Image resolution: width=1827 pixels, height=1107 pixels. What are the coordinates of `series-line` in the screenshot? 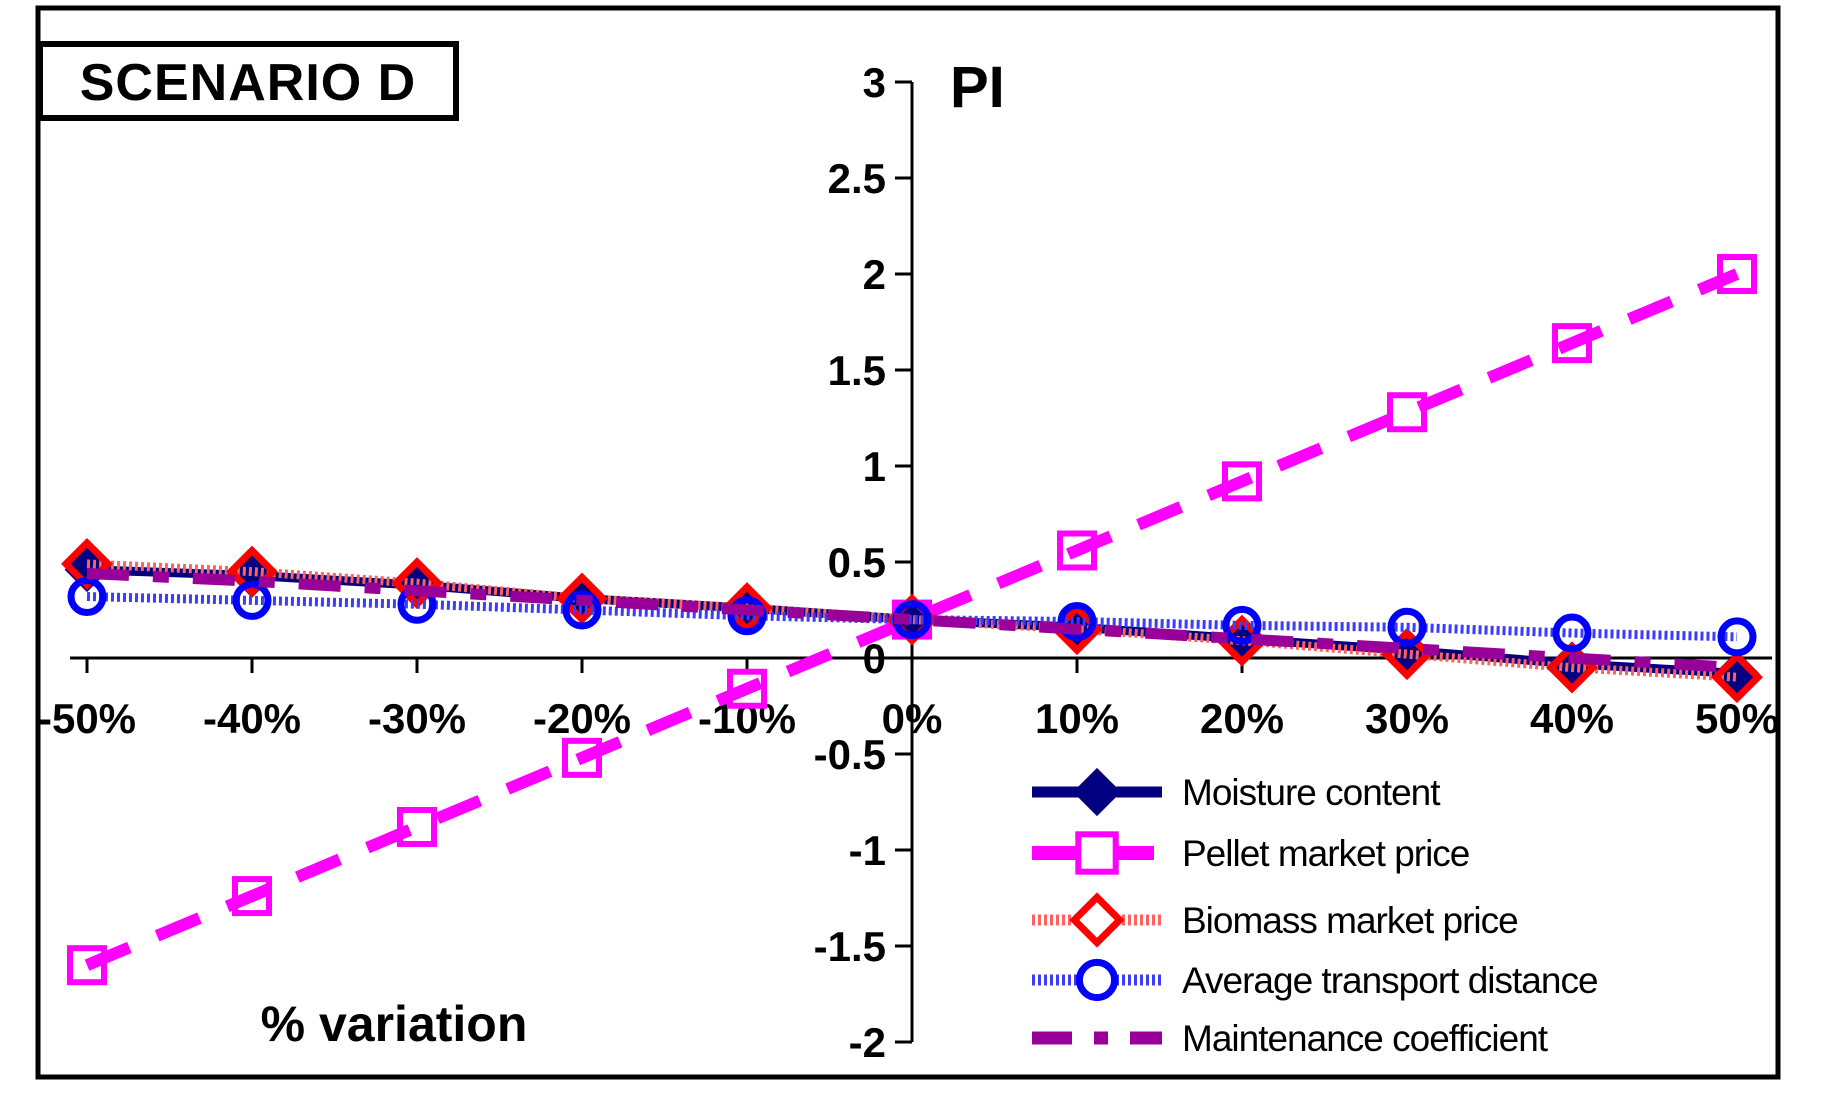 It's located at (912, 617).